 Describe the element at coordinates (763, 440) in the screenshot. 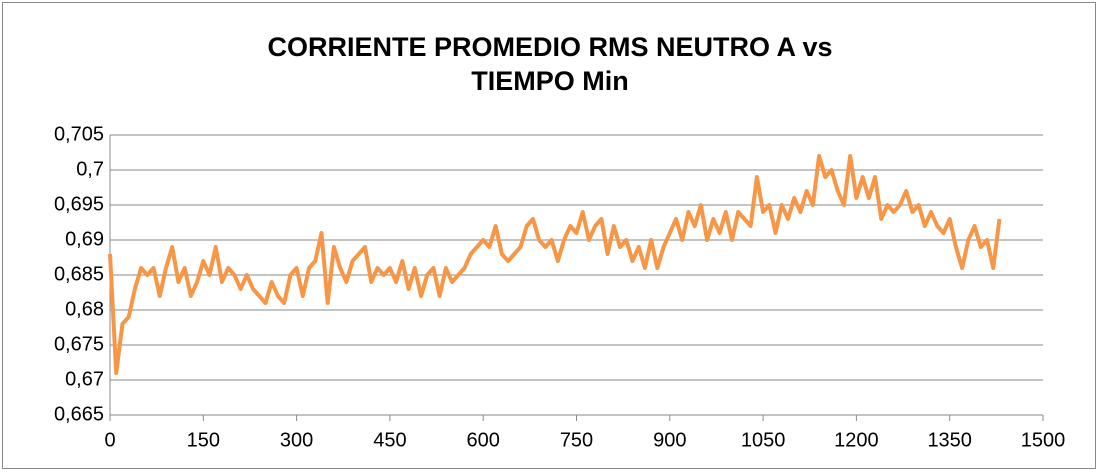

I see `x-tick-label: 1050` at that location.